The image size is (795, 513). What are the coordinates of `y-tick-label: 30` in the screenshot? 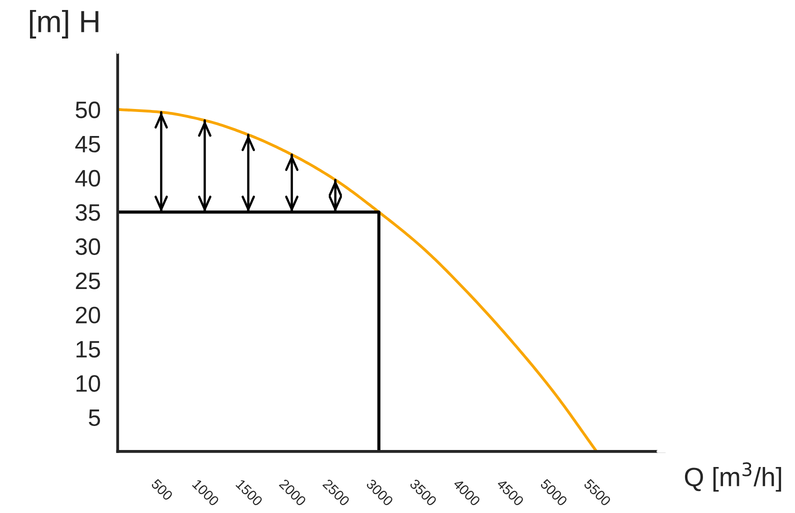 It's located at (88, 247).